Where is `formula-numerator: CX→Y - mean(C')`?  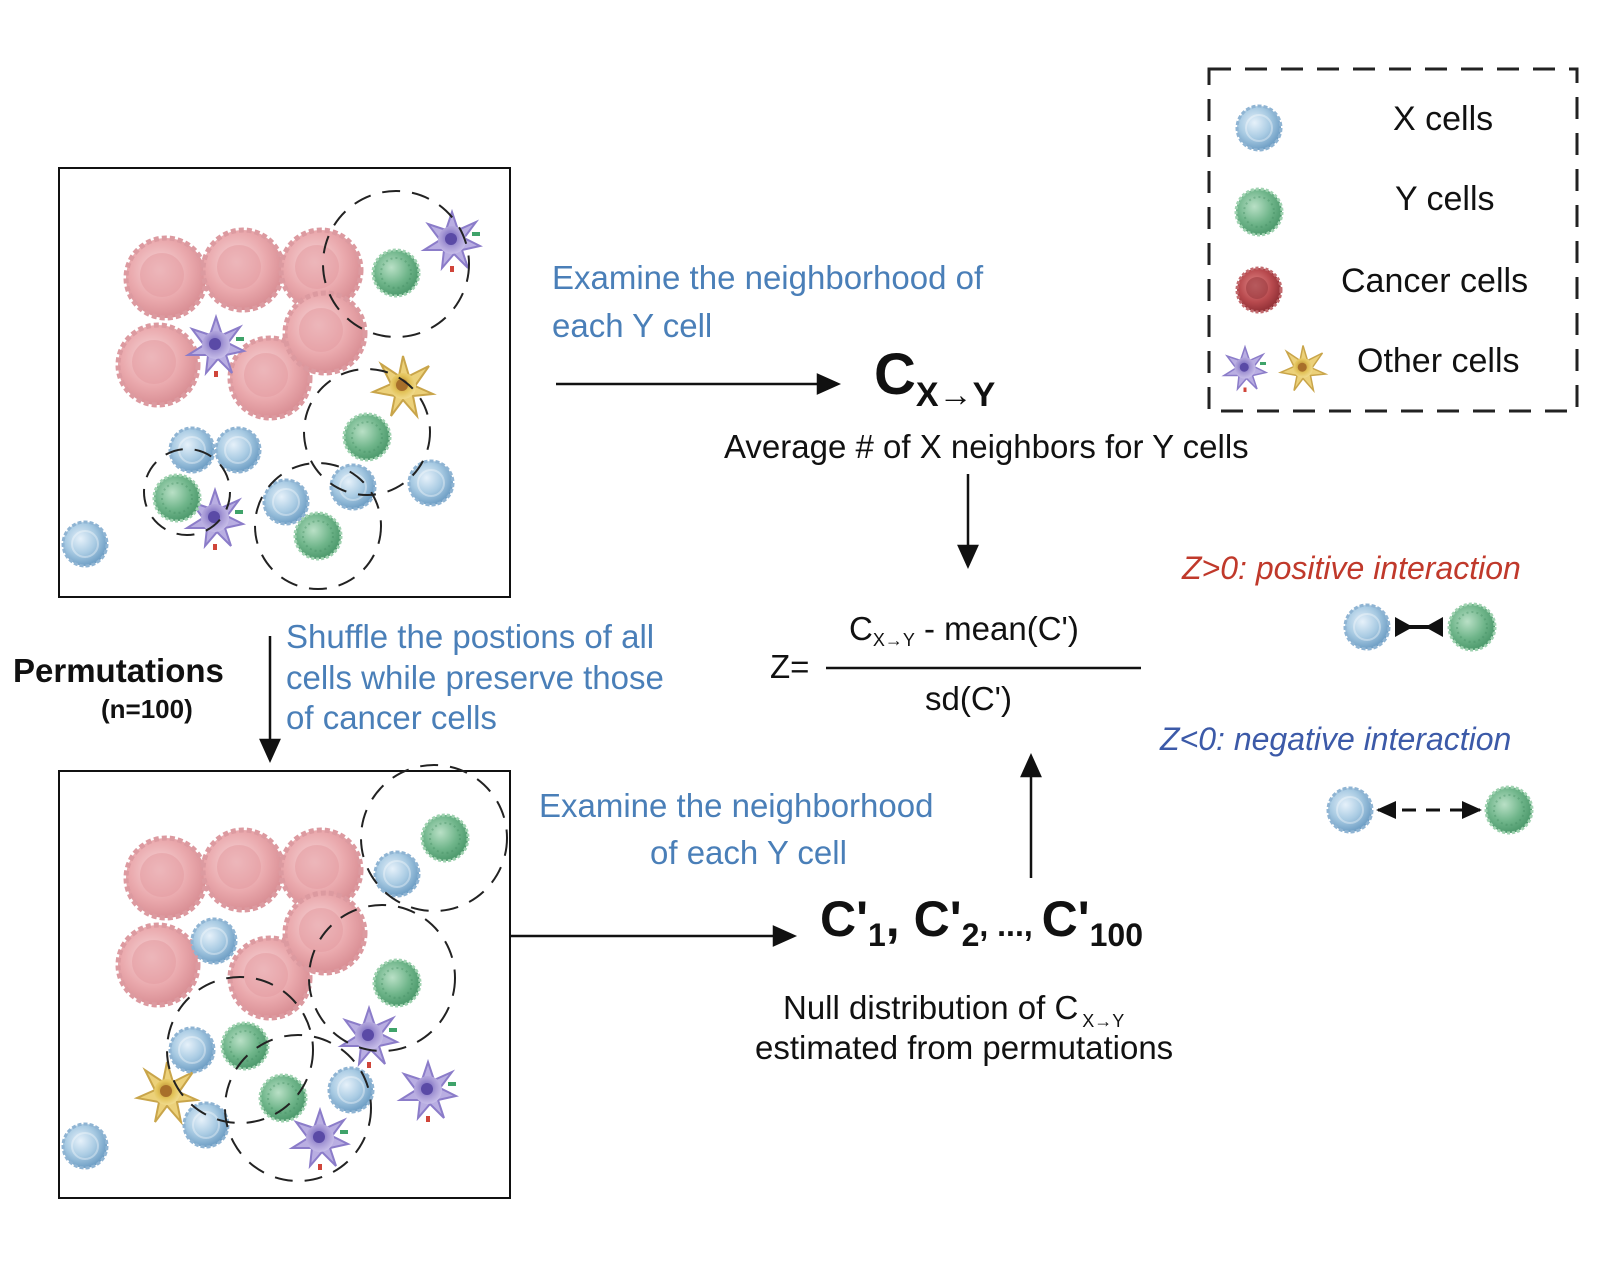 formula-numerator: CX→Y - mean(C') is located at coordinates (964, 630).